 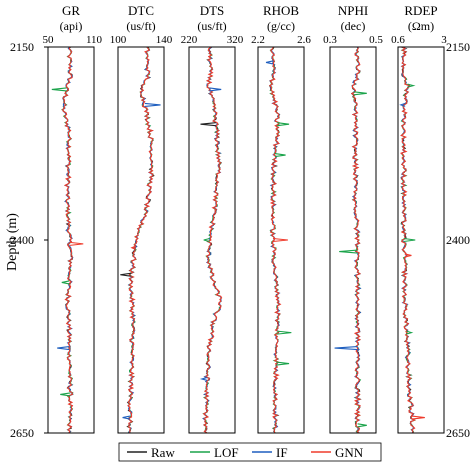 What do you see at coordinates (258, 40) in the screenshot?
I see `x-tick-label: 2.2` at bounding box center [258, 40].